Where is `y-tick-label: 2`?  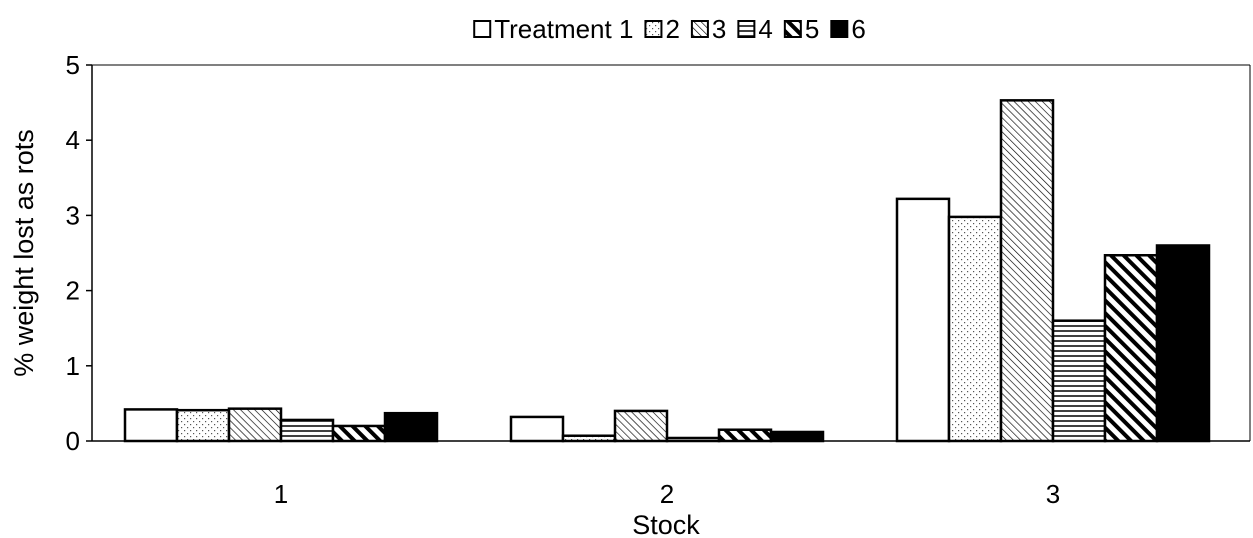
y-tick-label: 2 is located at coordinates (73, 291).